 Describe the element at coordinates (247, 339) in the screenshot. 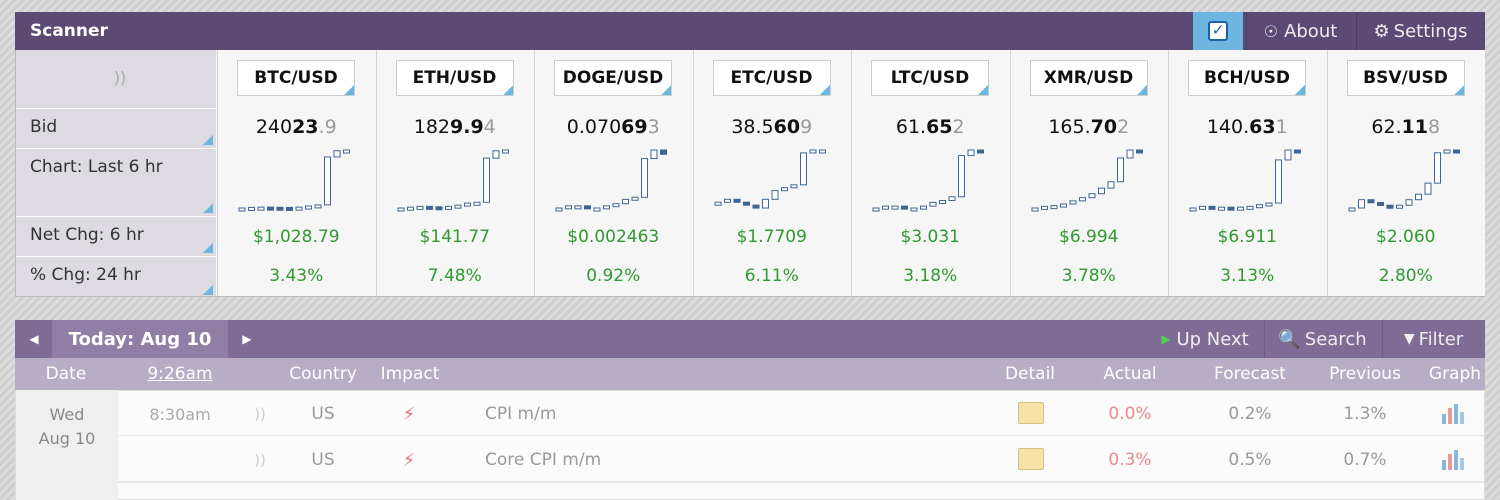

I see `next-day: ▶` at that location.